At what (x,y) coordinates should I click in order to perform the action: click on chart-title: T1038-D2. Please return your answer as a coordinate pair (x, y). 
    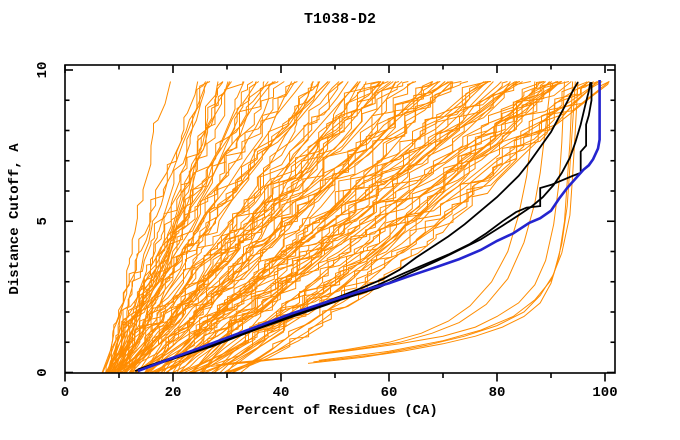
    Looking at the image, I should click on (340, 19).